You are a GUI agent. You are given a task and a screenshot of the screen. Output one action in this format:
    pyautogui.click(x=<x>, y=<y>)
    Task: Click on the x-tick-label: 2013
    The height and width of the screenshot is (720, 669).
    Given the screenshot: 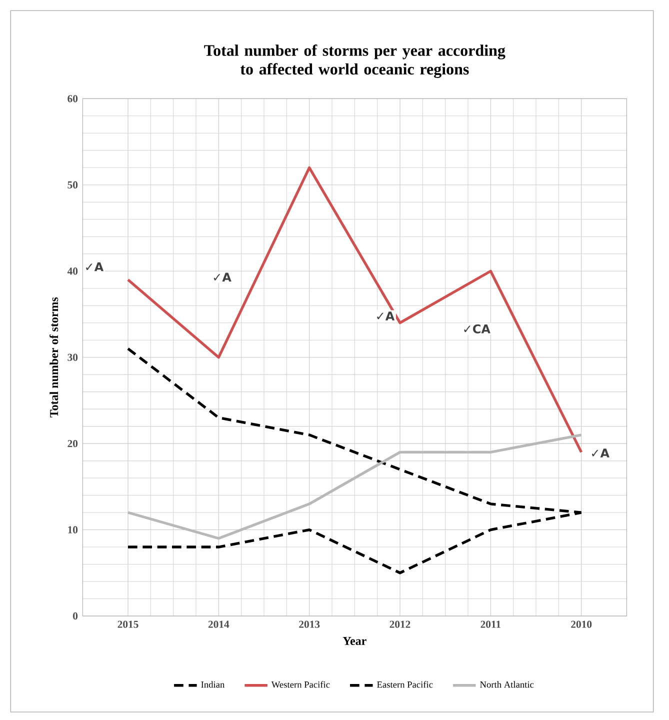 What is the action you would take?
    pyautogui.click(x=309, y=624)
    